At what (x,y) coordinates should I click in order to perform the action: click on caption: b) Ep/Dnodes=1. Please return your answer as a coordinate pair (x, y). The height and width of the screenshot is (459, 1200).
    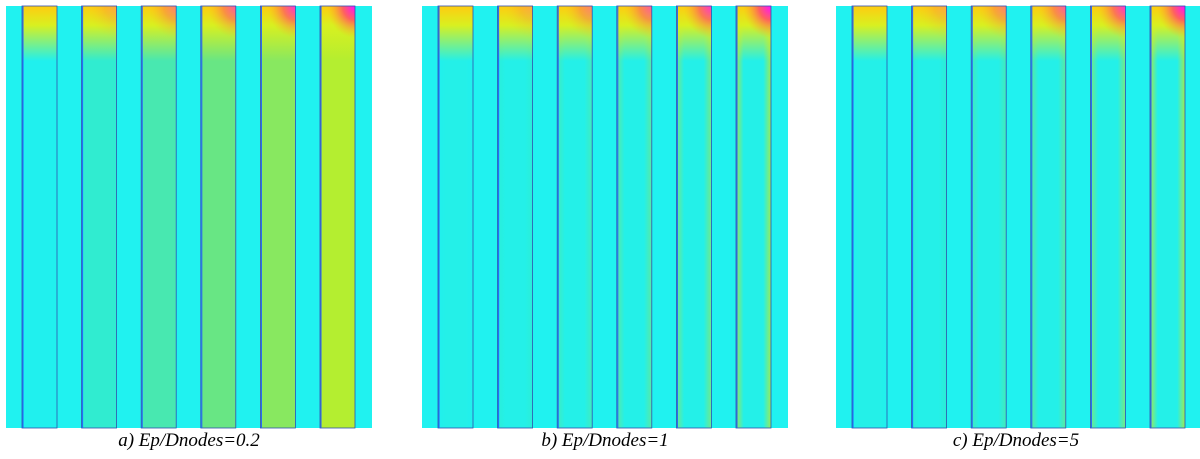
    Looking at the image, I should click on (604, 440).